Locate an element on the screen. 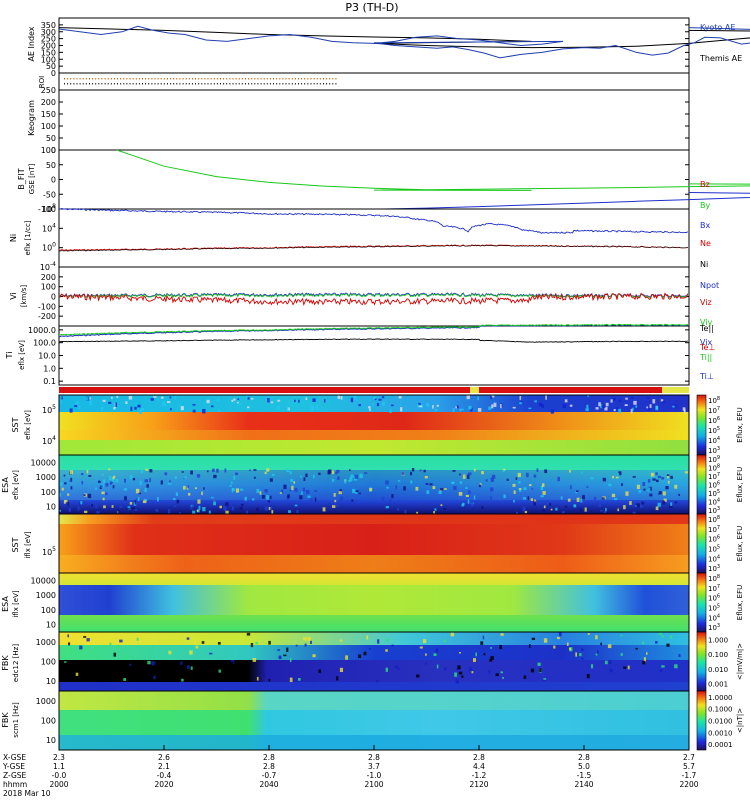 This screenshot has width=750, height=800. velocity-vix-line is located at coordinates (373, 295).